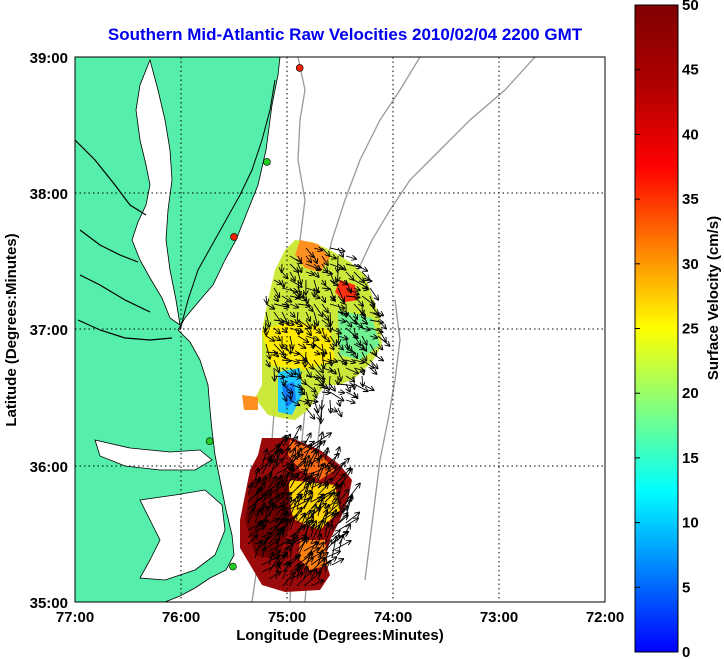 This screenshot has height=659, width=724. What do you see at coordinates (690, 134) in the screenshot?
I see `colorbar-tick-label: 40` at bounding box center [690, 134].